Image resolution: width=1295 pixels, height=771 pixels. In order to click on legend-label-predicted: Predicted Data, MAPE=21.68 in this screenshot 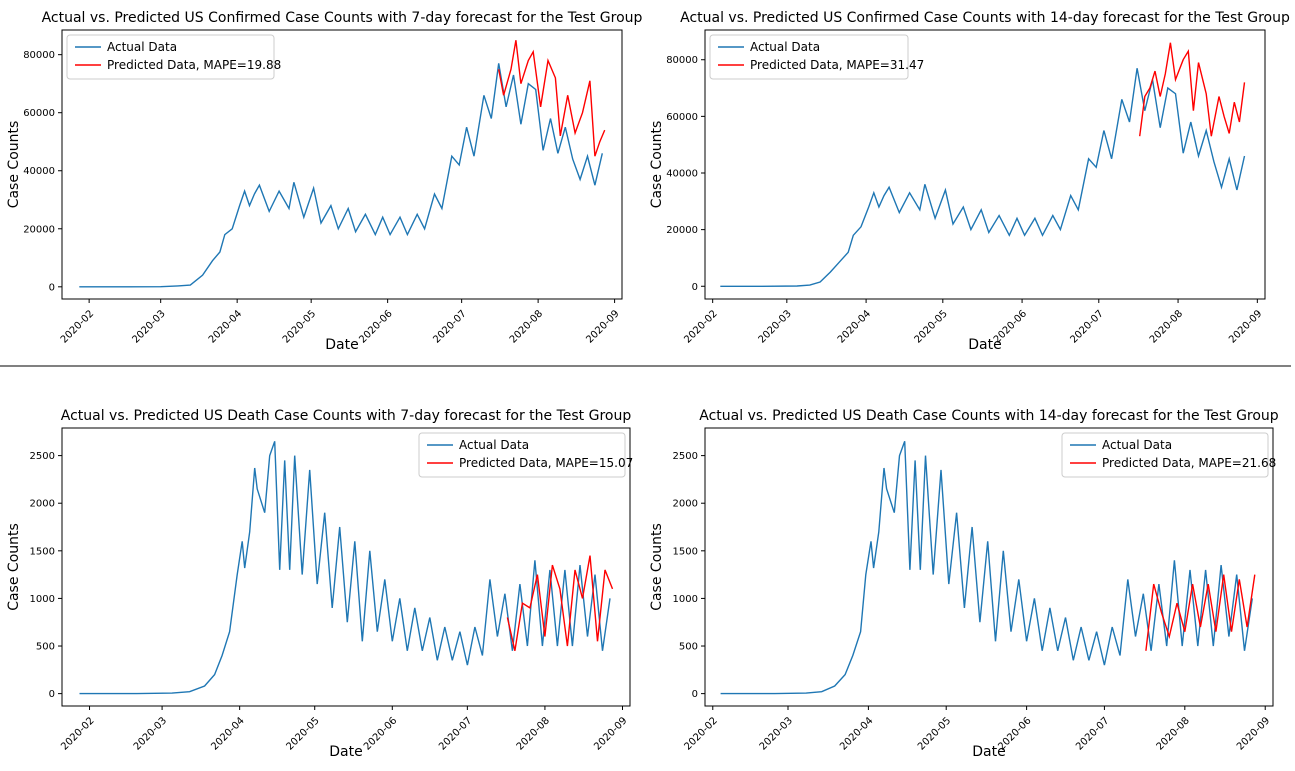, I will do `click(1189, 463)`.